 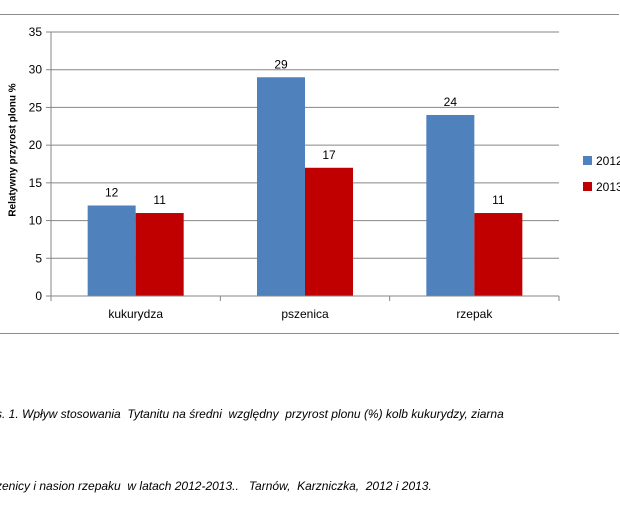 I want to click on x-tick-label: pszenica, so click(x=305, y=314).